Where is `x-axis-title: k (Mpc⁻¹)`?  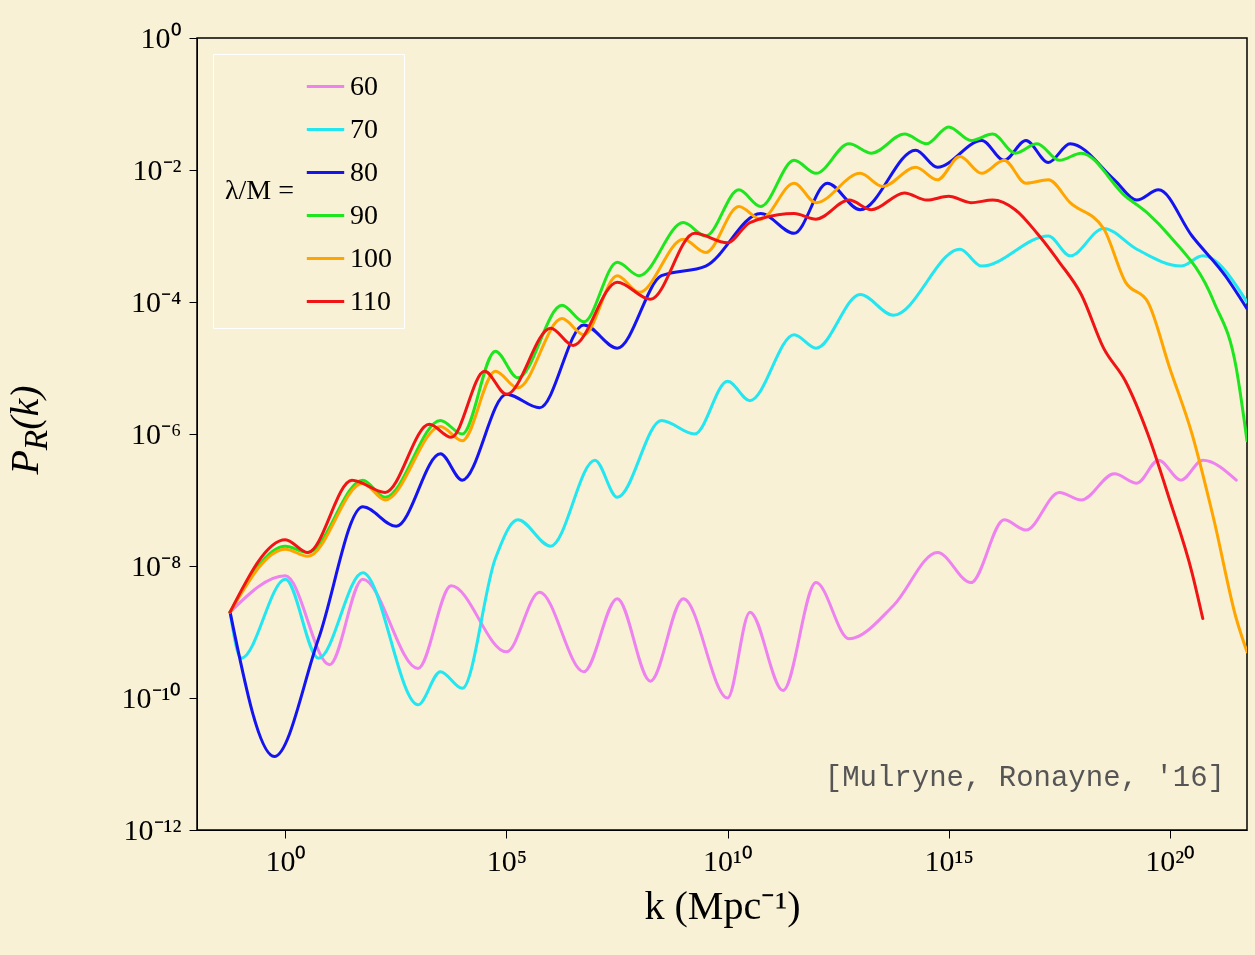 x-axis-title: k (Mpc⁻¹) is located at coordinates (722, 905).